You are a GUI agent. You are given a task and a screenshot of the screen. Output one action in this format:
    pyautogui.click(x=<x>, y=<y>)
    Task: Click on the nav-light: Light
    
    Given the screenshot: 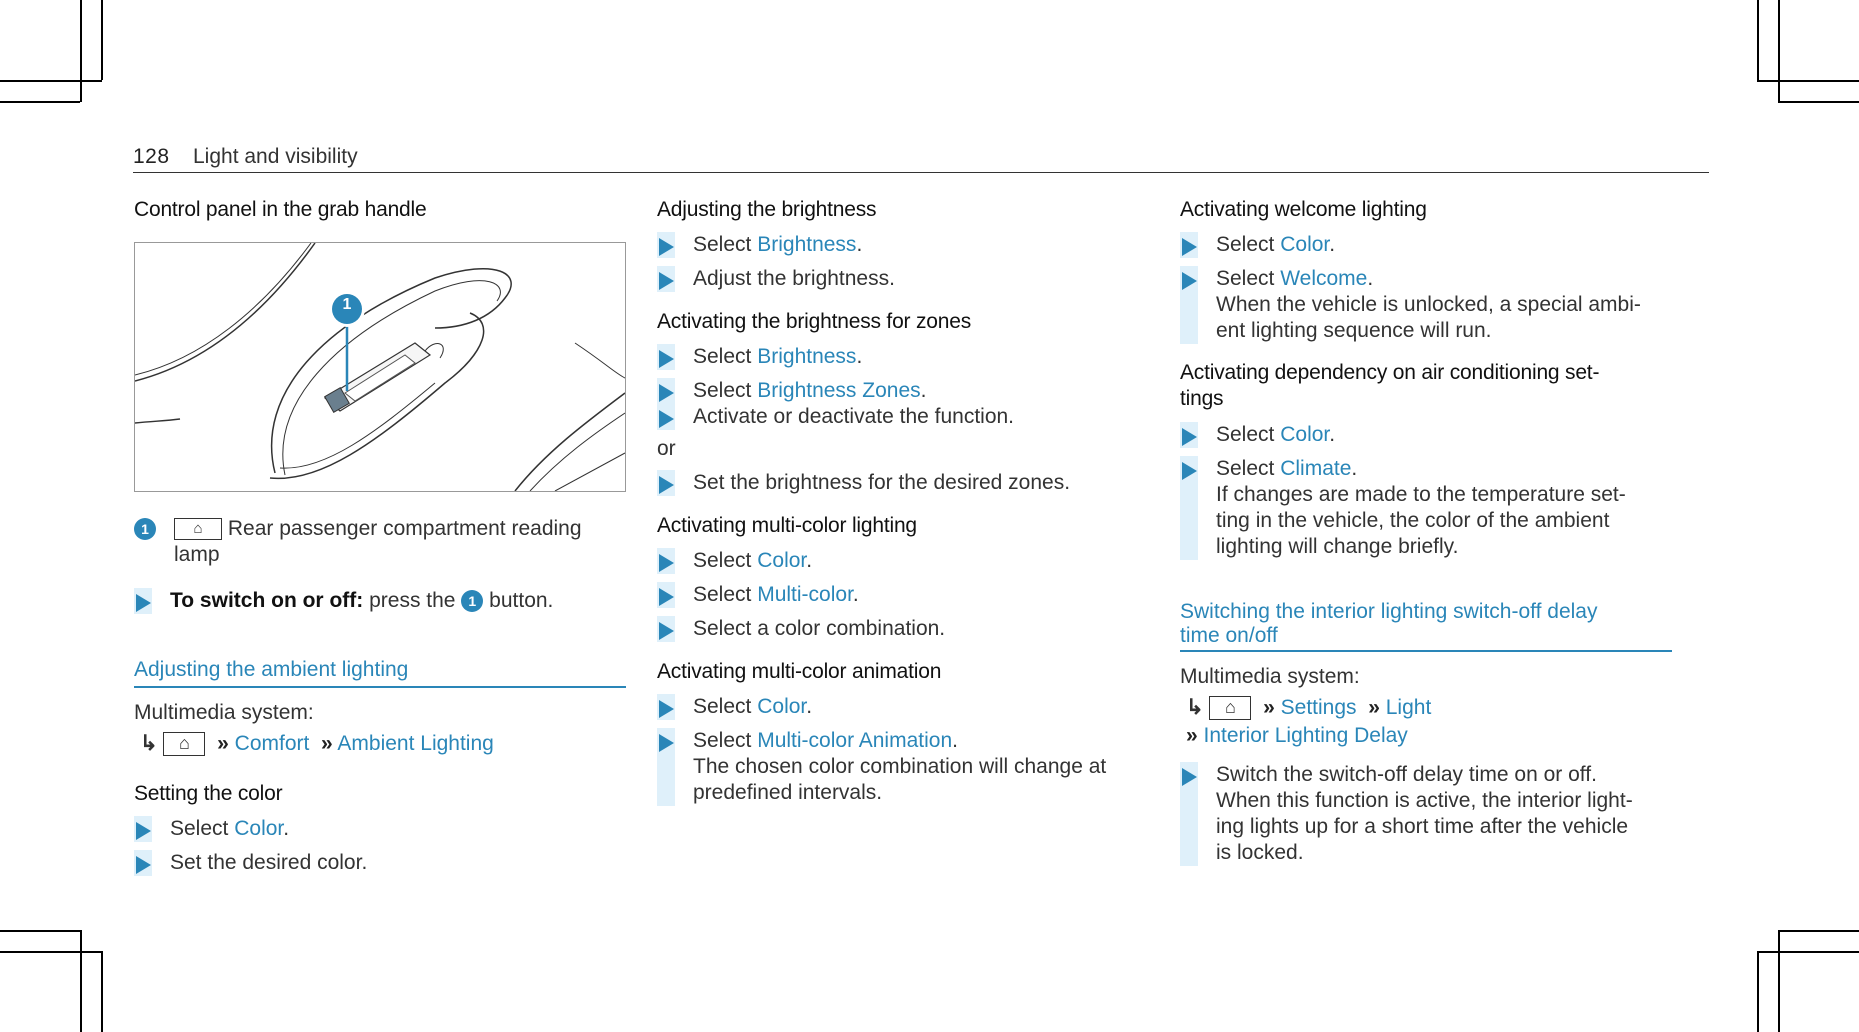 What is the action you would take?
    pyautogui.click(x=1408, y=707)
    